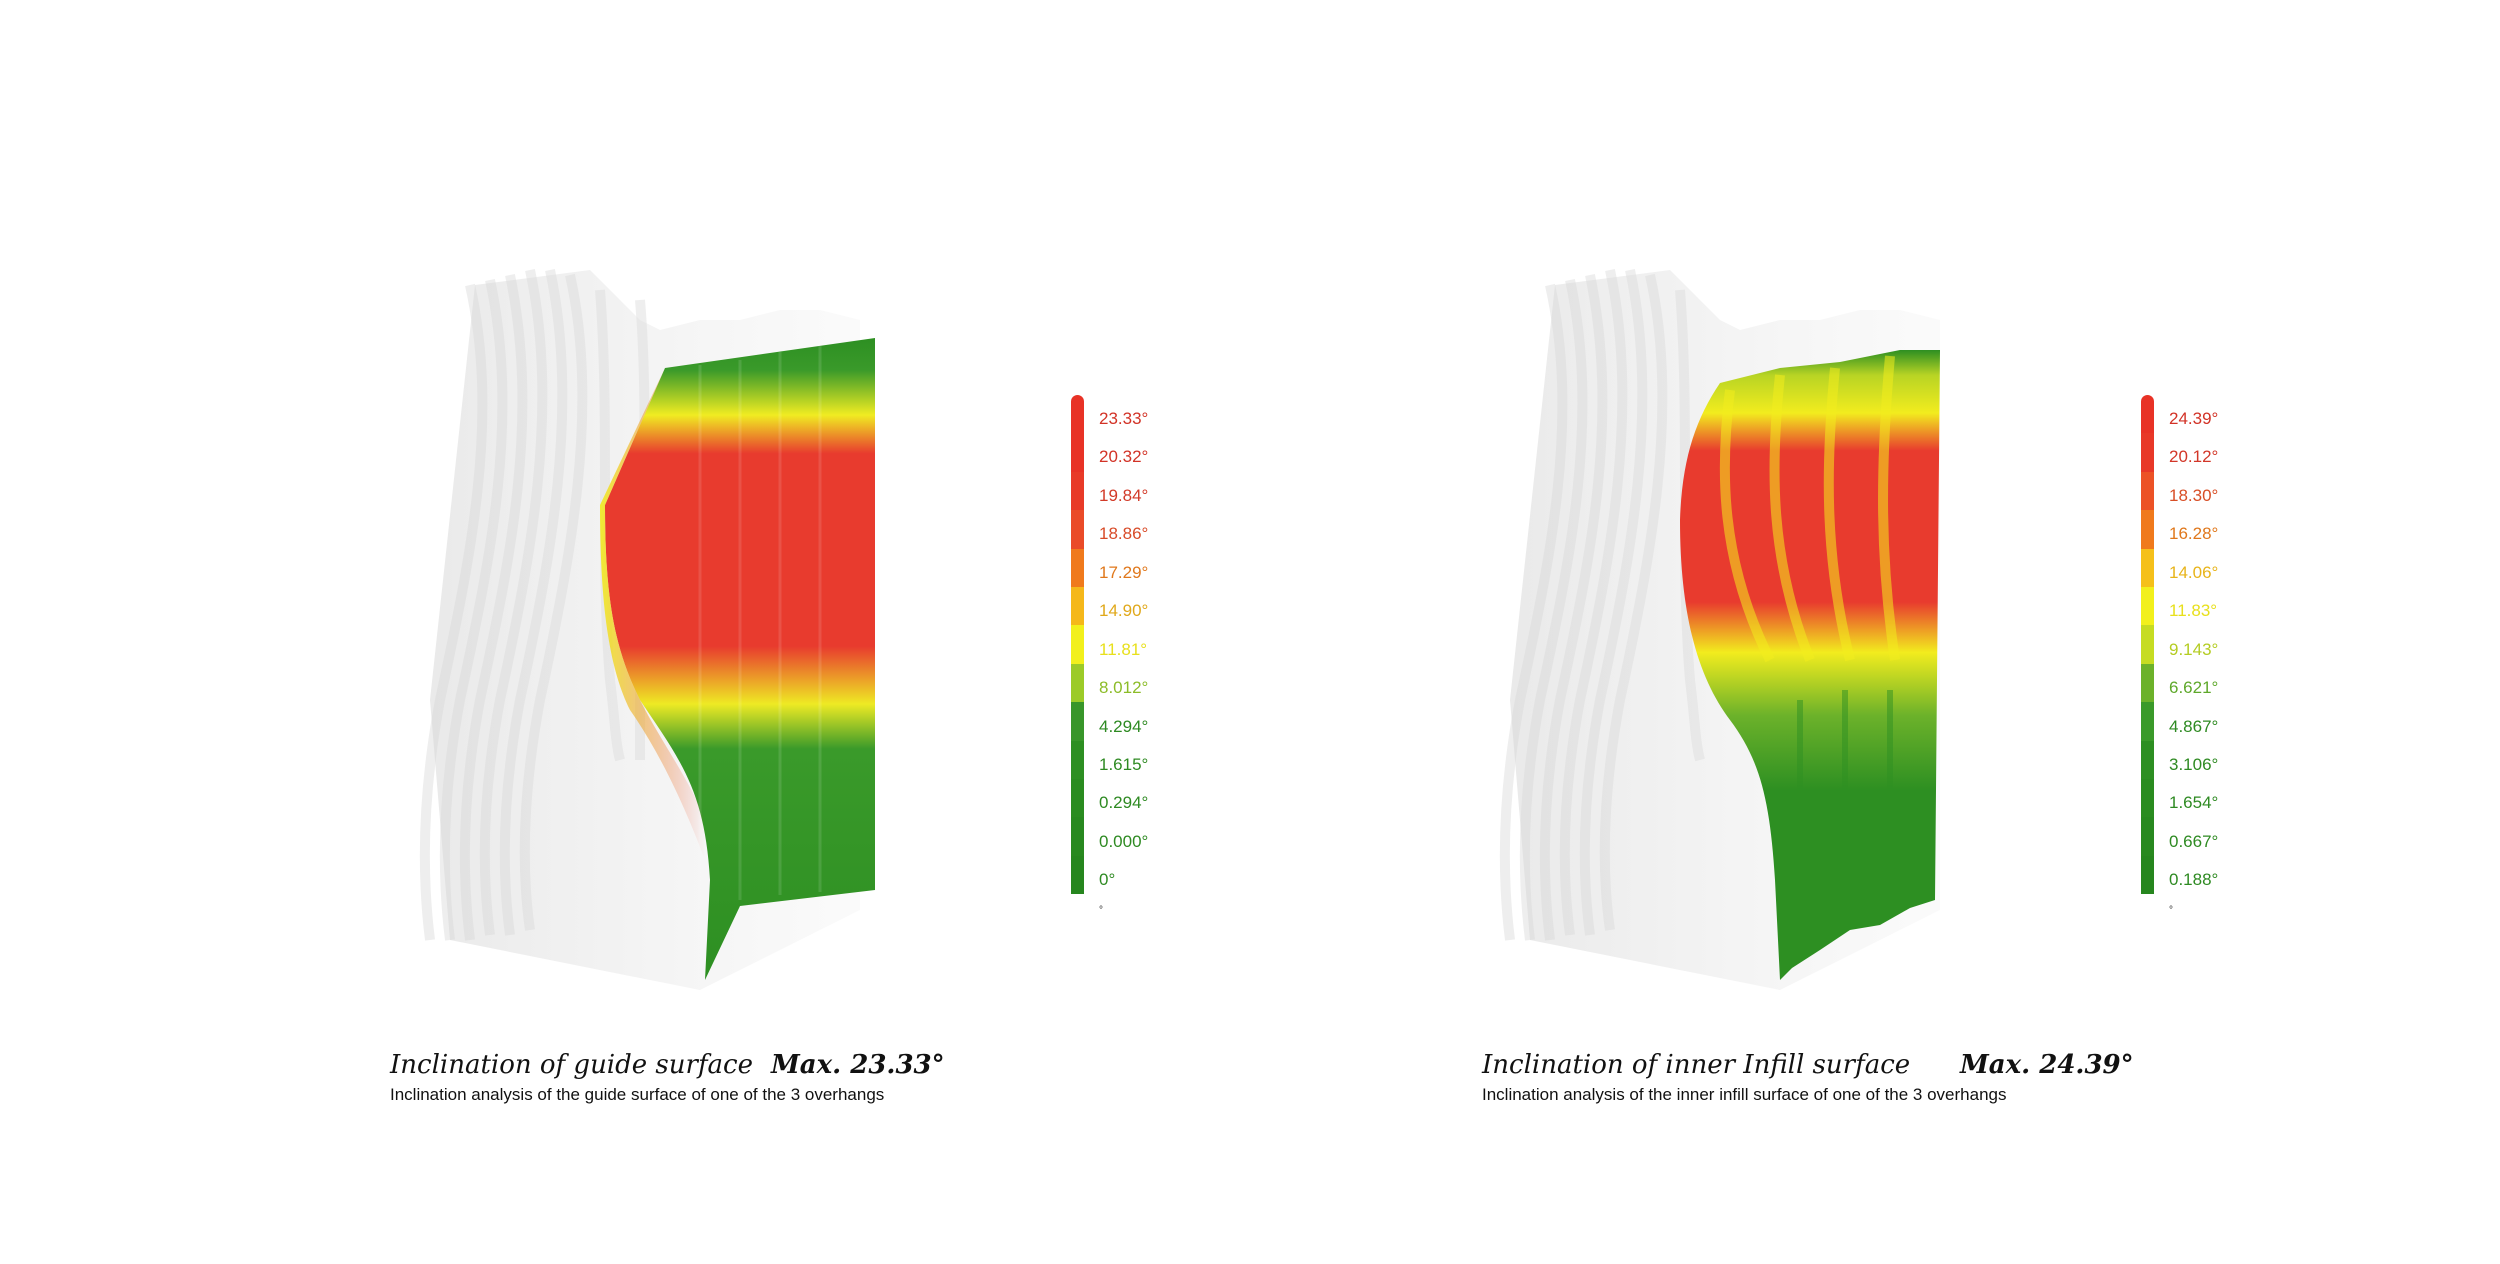 This screenshot has width=2500, height=1264. I want to click on infill-surface-model, so click(1719, 629).